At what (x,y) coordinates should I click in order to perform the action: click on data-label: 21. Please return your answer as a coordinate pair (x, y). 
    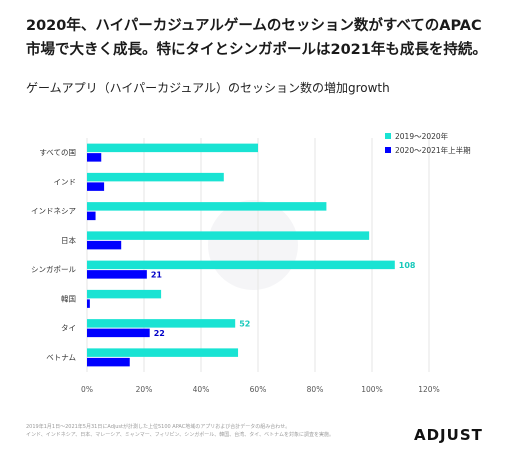
    Looking at the image, I should click on (157, 275).